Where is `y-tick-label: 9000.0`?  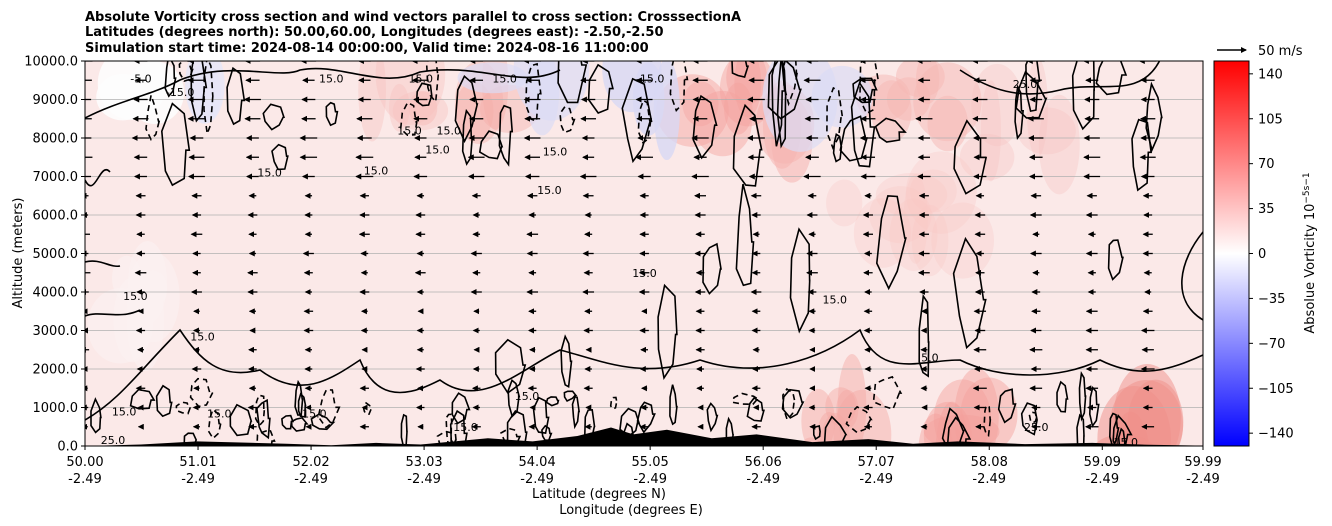
y-tick-label: 9000.0 is located at coordinates (56, 100).